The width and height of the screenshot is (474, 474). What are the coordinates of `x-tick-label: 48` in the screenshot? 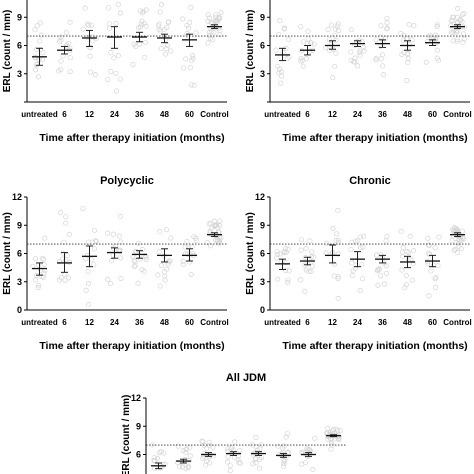 It's located at (164, 114).